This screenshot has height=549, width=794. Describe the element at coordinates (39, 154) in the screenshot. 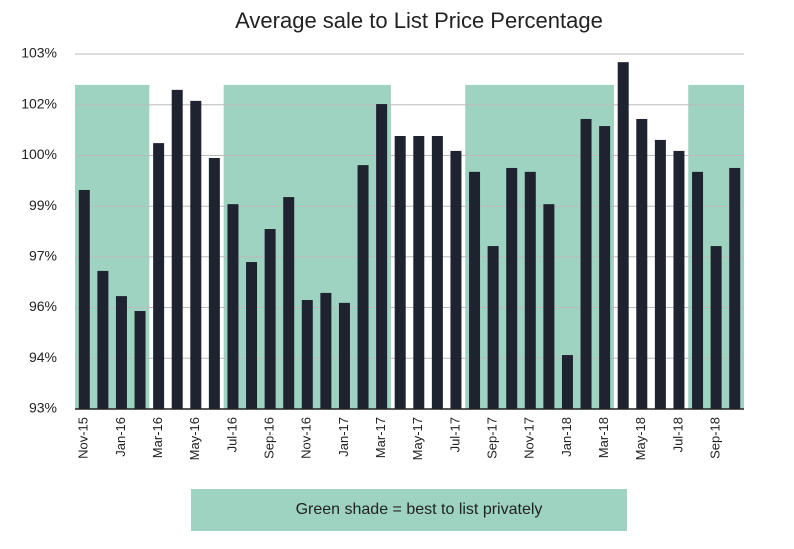

I see `y-tick-label: 100%` at that location.